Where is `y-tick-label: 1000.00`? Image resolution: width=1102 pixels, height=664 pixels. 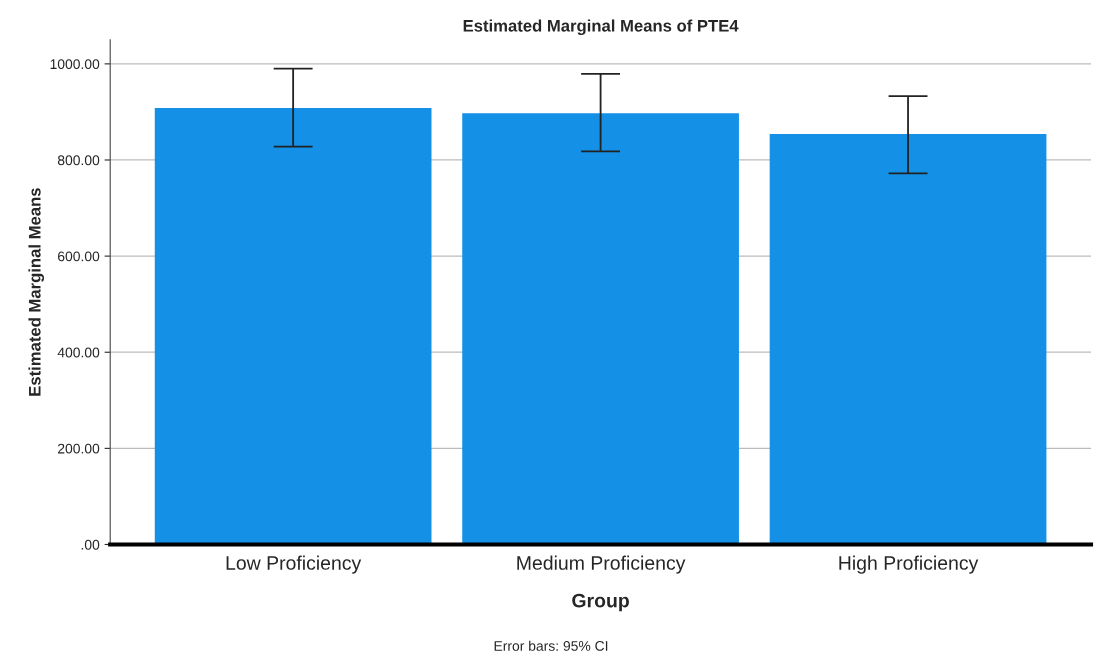 y-tick-label: 1000.00 is located at coordinates (75, 64).